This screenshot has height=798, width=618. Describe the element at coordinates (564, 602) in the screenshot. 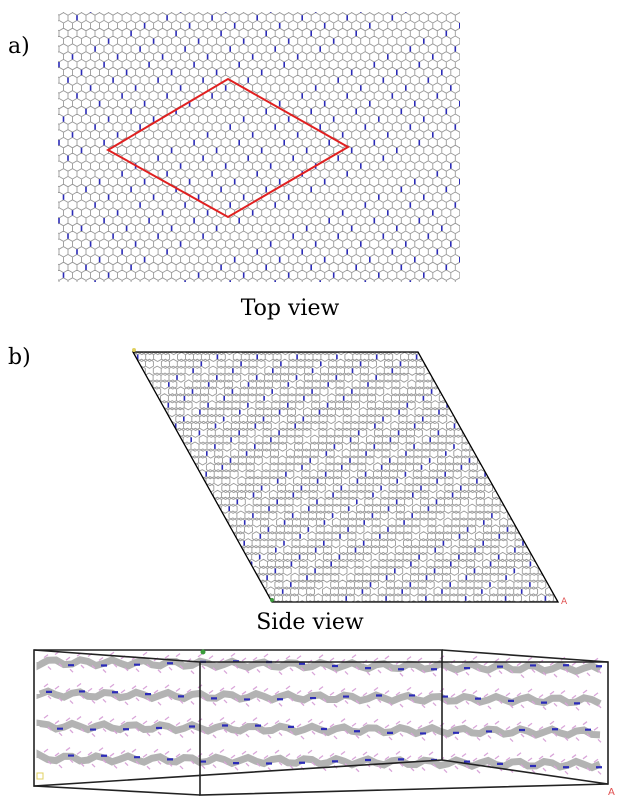

I see `a-axis-marker: A` at that location.